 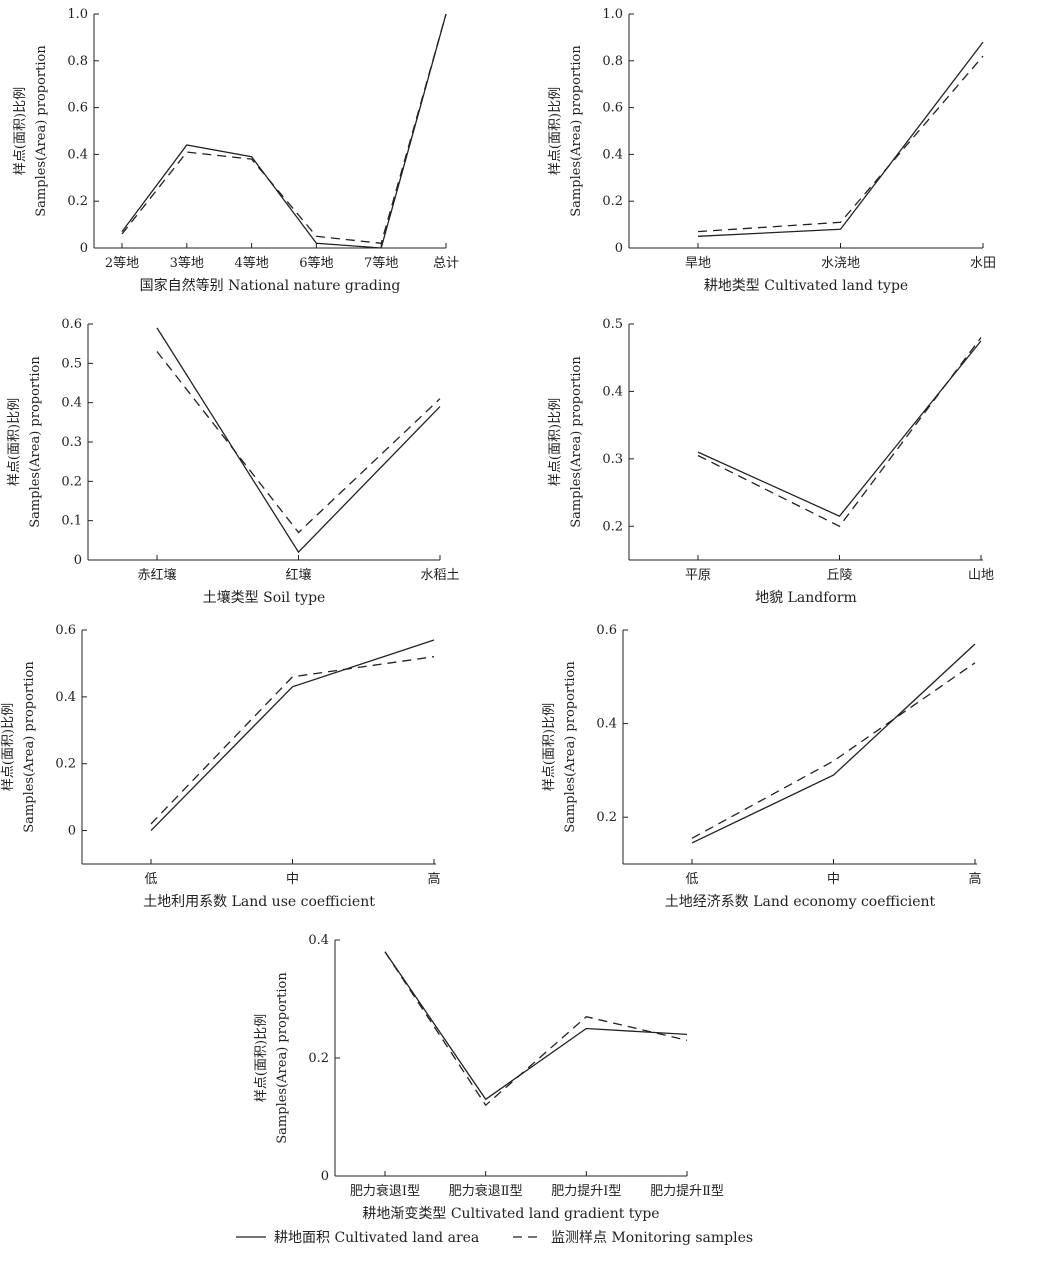 I want to click on x-tick-label: 肥力衰退Ⅱ型, so click(x=486, y=1191).